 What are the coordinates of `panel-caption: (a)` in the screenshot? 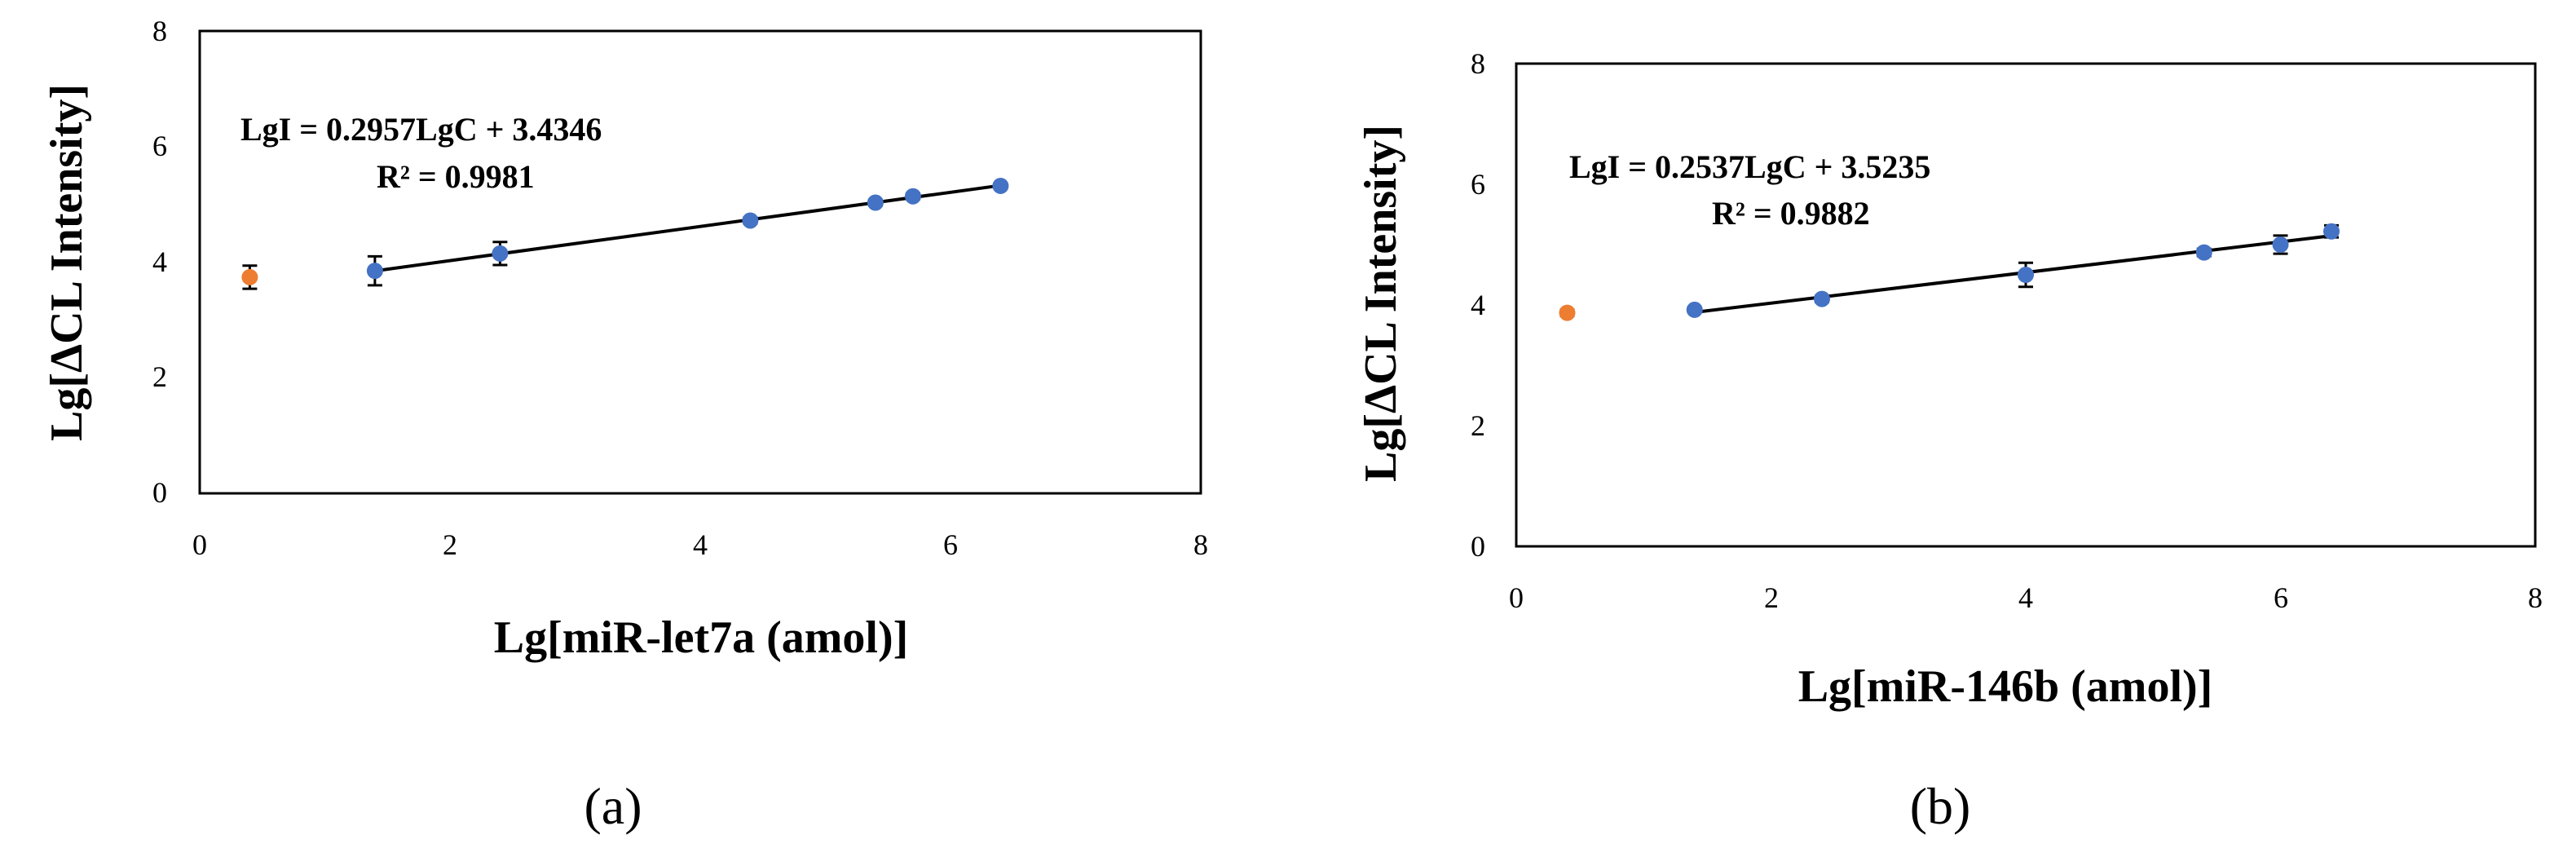 It's located at (613, 806).